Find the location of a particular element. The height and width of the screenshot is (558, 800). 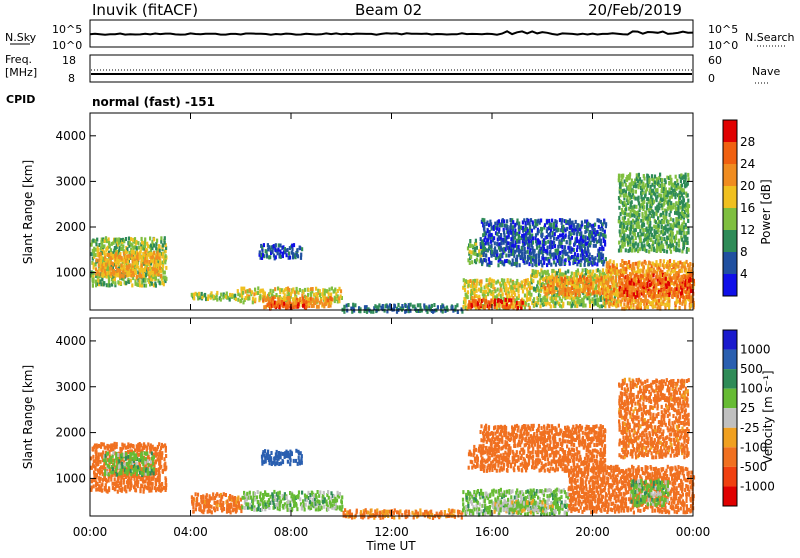

y-tick-label: 2000 is located at coordinates (70, 227).